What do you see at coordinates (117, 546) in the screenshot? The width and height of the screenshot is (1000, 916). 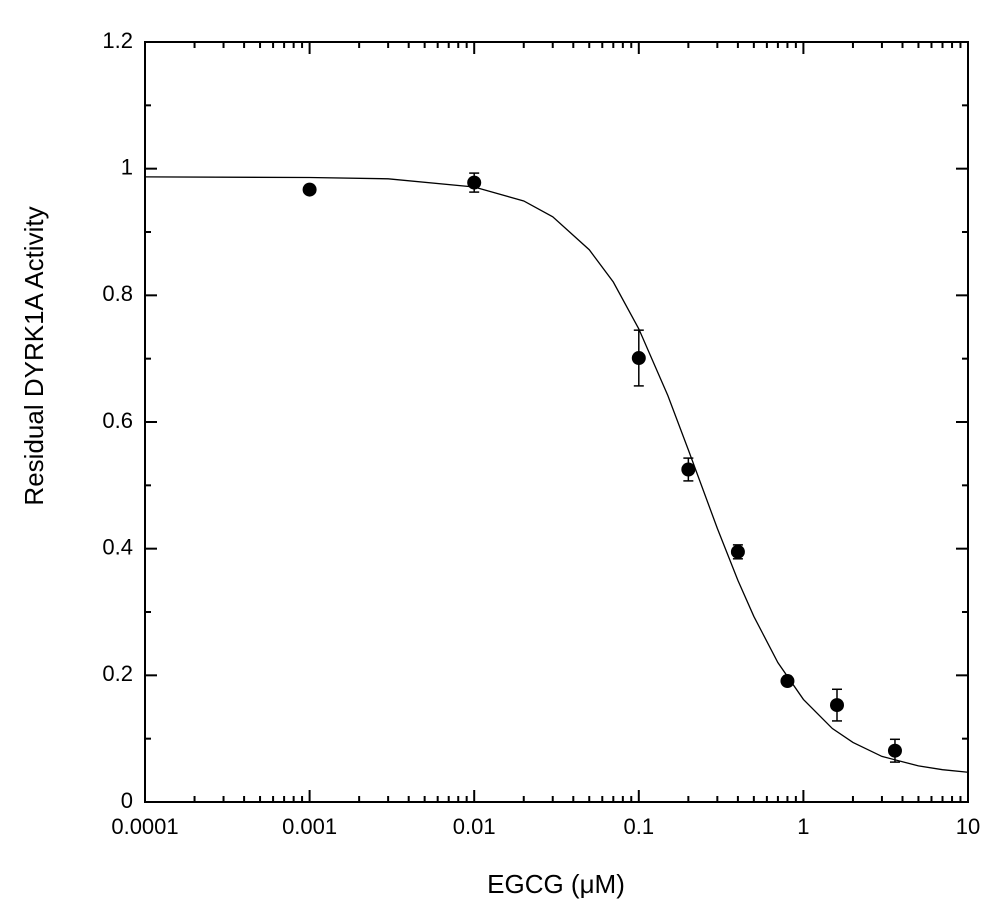 I see `y-tick-label: 0.4` at bounding box center [117, 546].